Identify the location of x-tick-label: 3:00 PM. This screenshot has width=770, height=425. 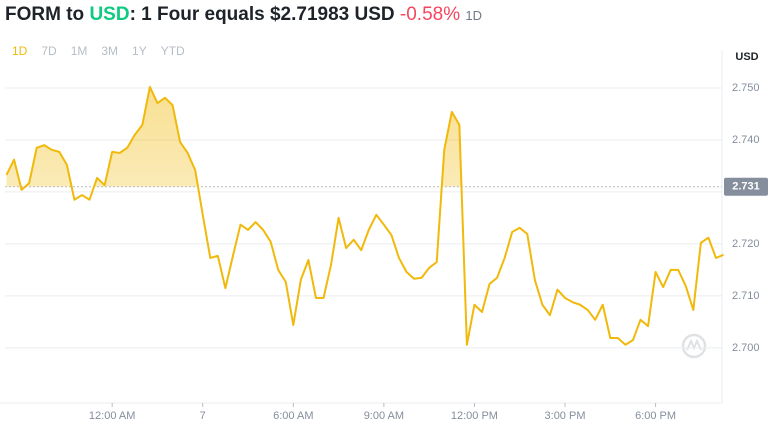
(565, 416).